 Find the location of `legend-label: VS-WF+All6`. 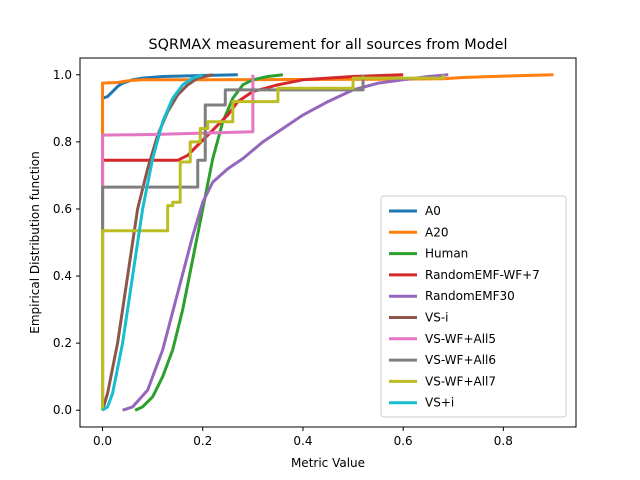

legend-label: VS-WF+All6 is located at coordinates (460, 360).